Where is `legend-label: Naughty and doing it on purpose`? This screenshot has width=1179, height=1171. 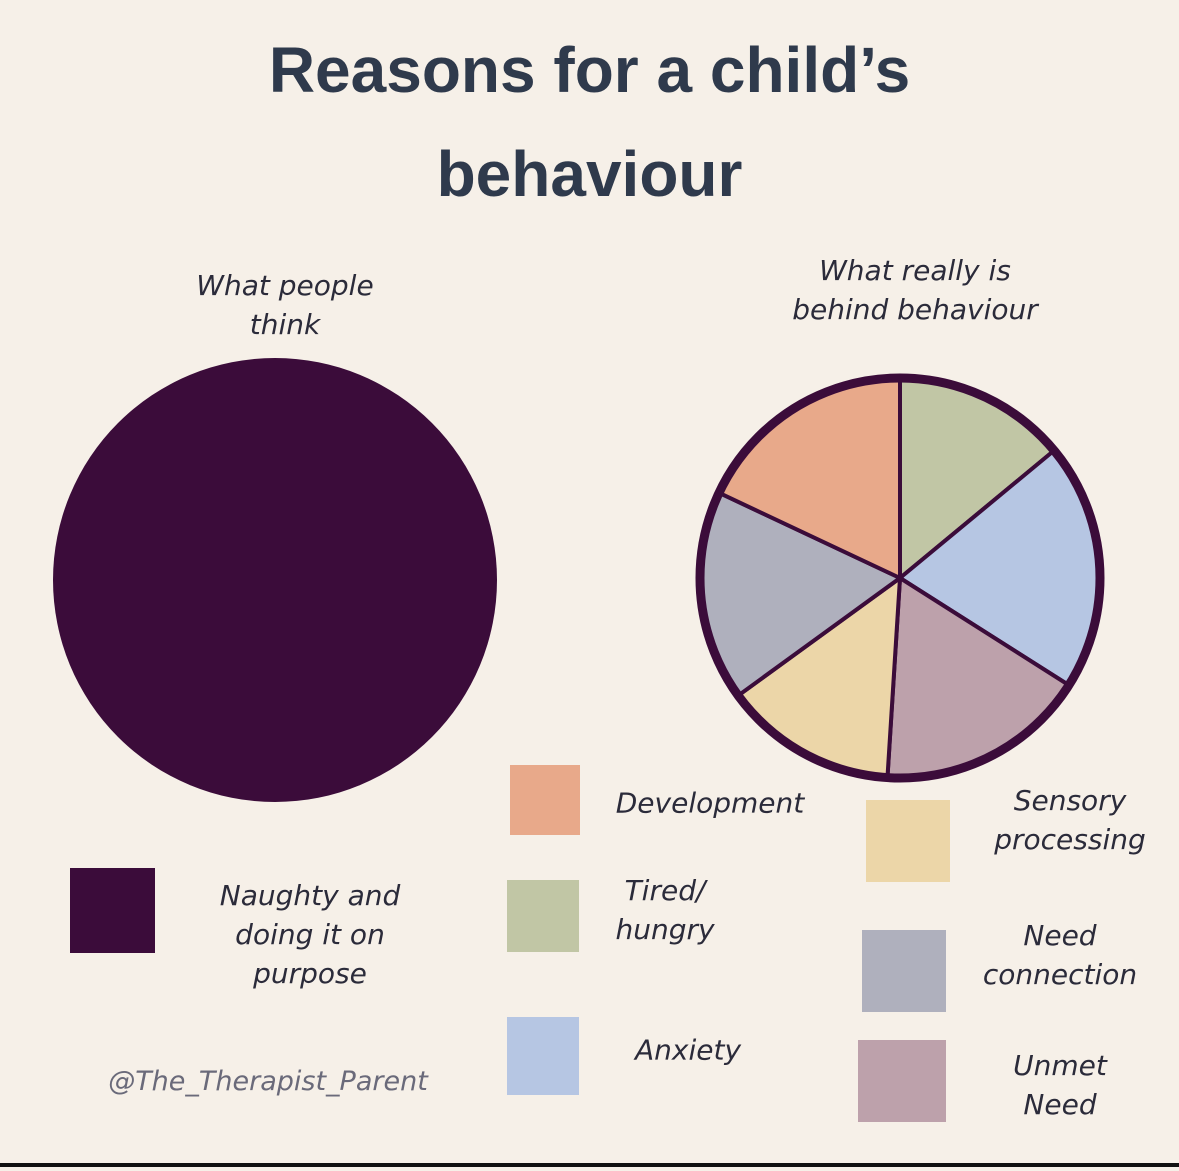
legend-label: Naughty and doing it on purpose is located at coordinates (310, 935).